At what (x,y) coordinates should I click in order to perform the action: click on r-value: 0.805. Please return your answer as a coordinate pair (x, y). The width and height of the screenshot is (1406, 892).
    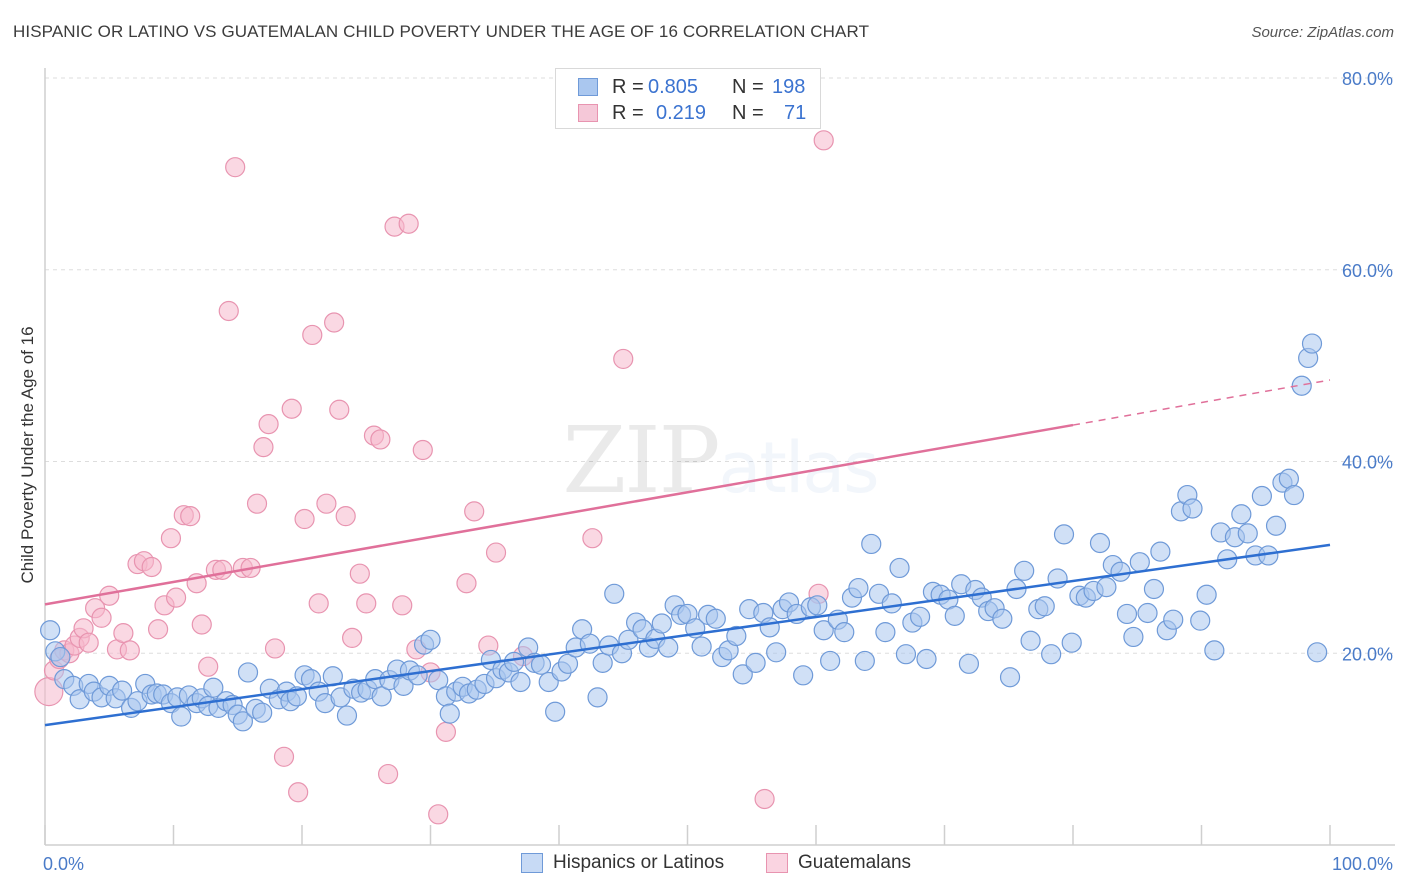
    Looking at the image, I should click on (673, 87).